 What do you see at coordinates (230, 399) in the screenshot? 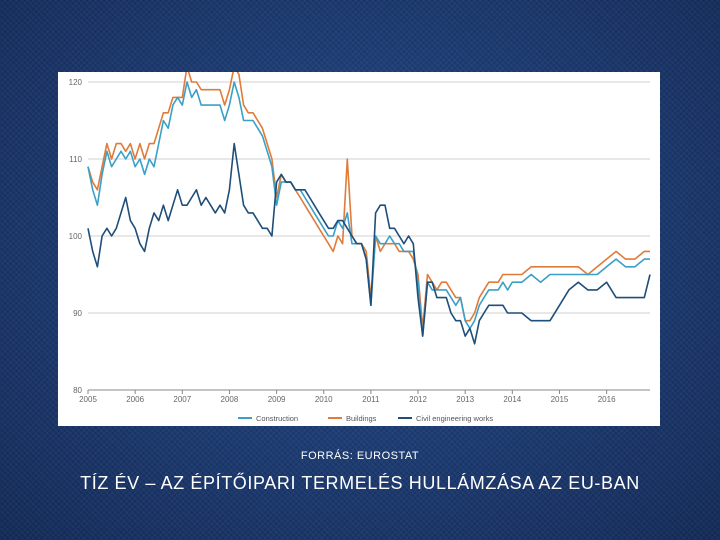
I see `x-tick-label: 2008` at bounding box center [230, 399].